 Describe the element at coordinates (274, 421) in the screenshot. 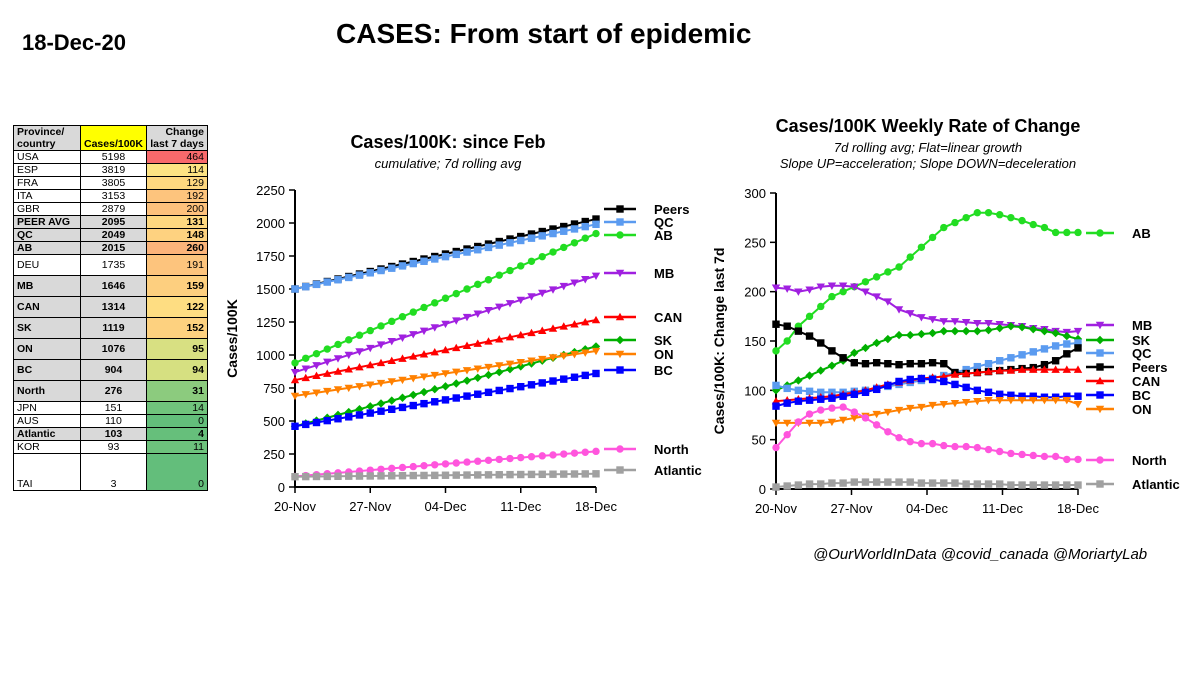

I see `y-tick-label: 500` at that location.